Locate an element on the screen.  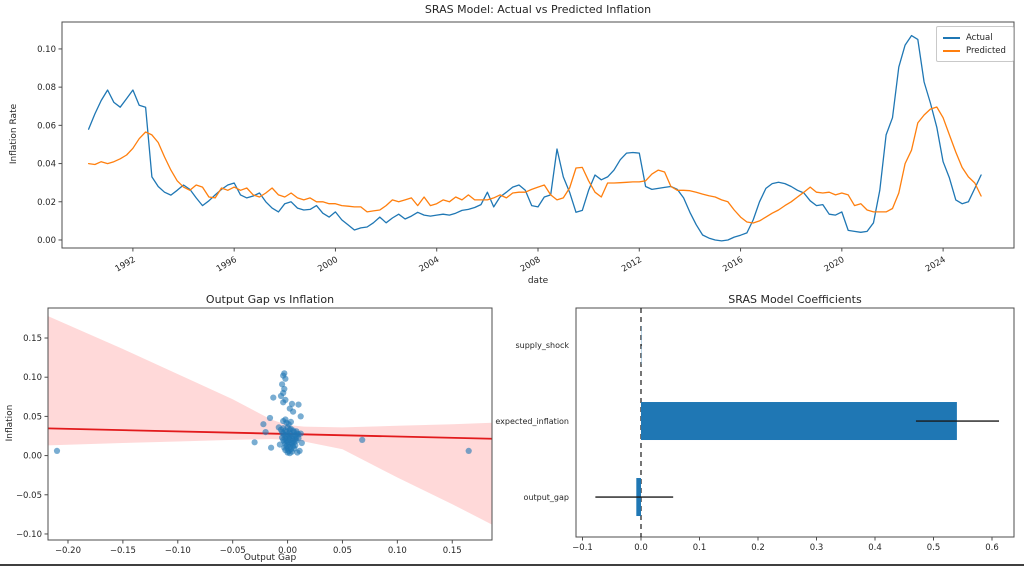
x-tick-label: −0.10 is located at coordinates (178, 551).